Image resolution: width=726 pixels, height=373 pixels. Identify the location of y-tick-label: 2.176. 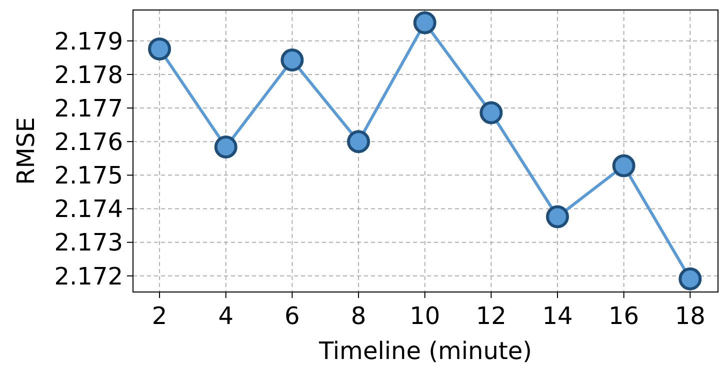
(88, 142).